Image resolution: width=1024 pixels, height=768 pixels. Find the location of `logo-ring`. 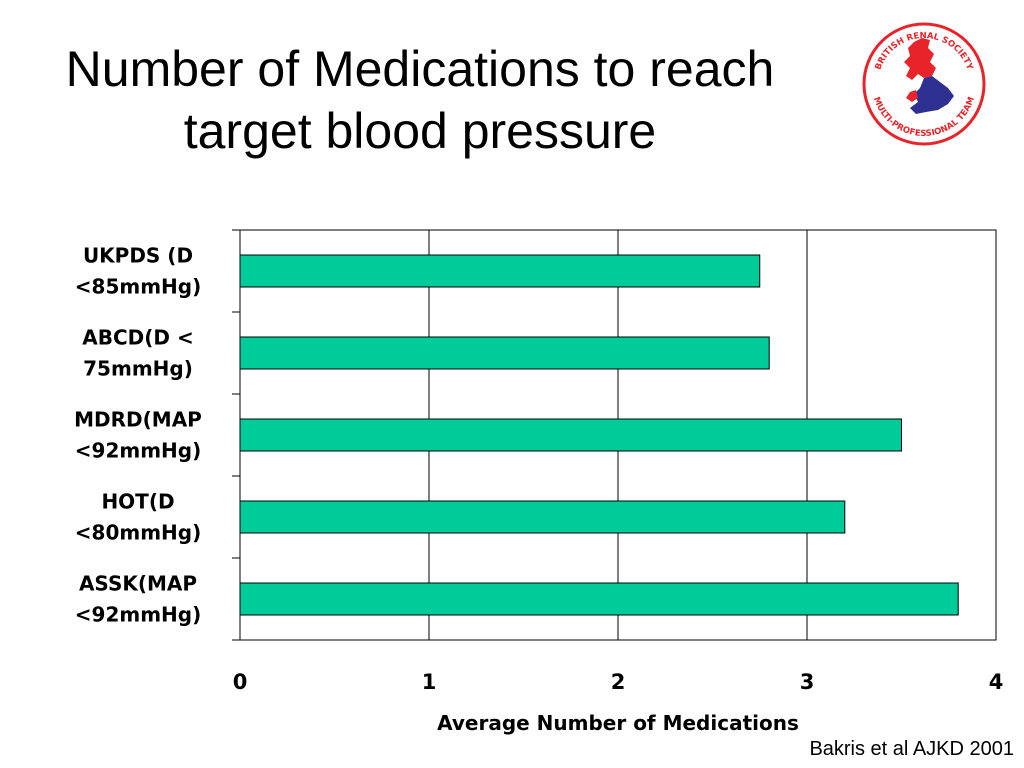

logo-ring is located at coordinates (924, 84).